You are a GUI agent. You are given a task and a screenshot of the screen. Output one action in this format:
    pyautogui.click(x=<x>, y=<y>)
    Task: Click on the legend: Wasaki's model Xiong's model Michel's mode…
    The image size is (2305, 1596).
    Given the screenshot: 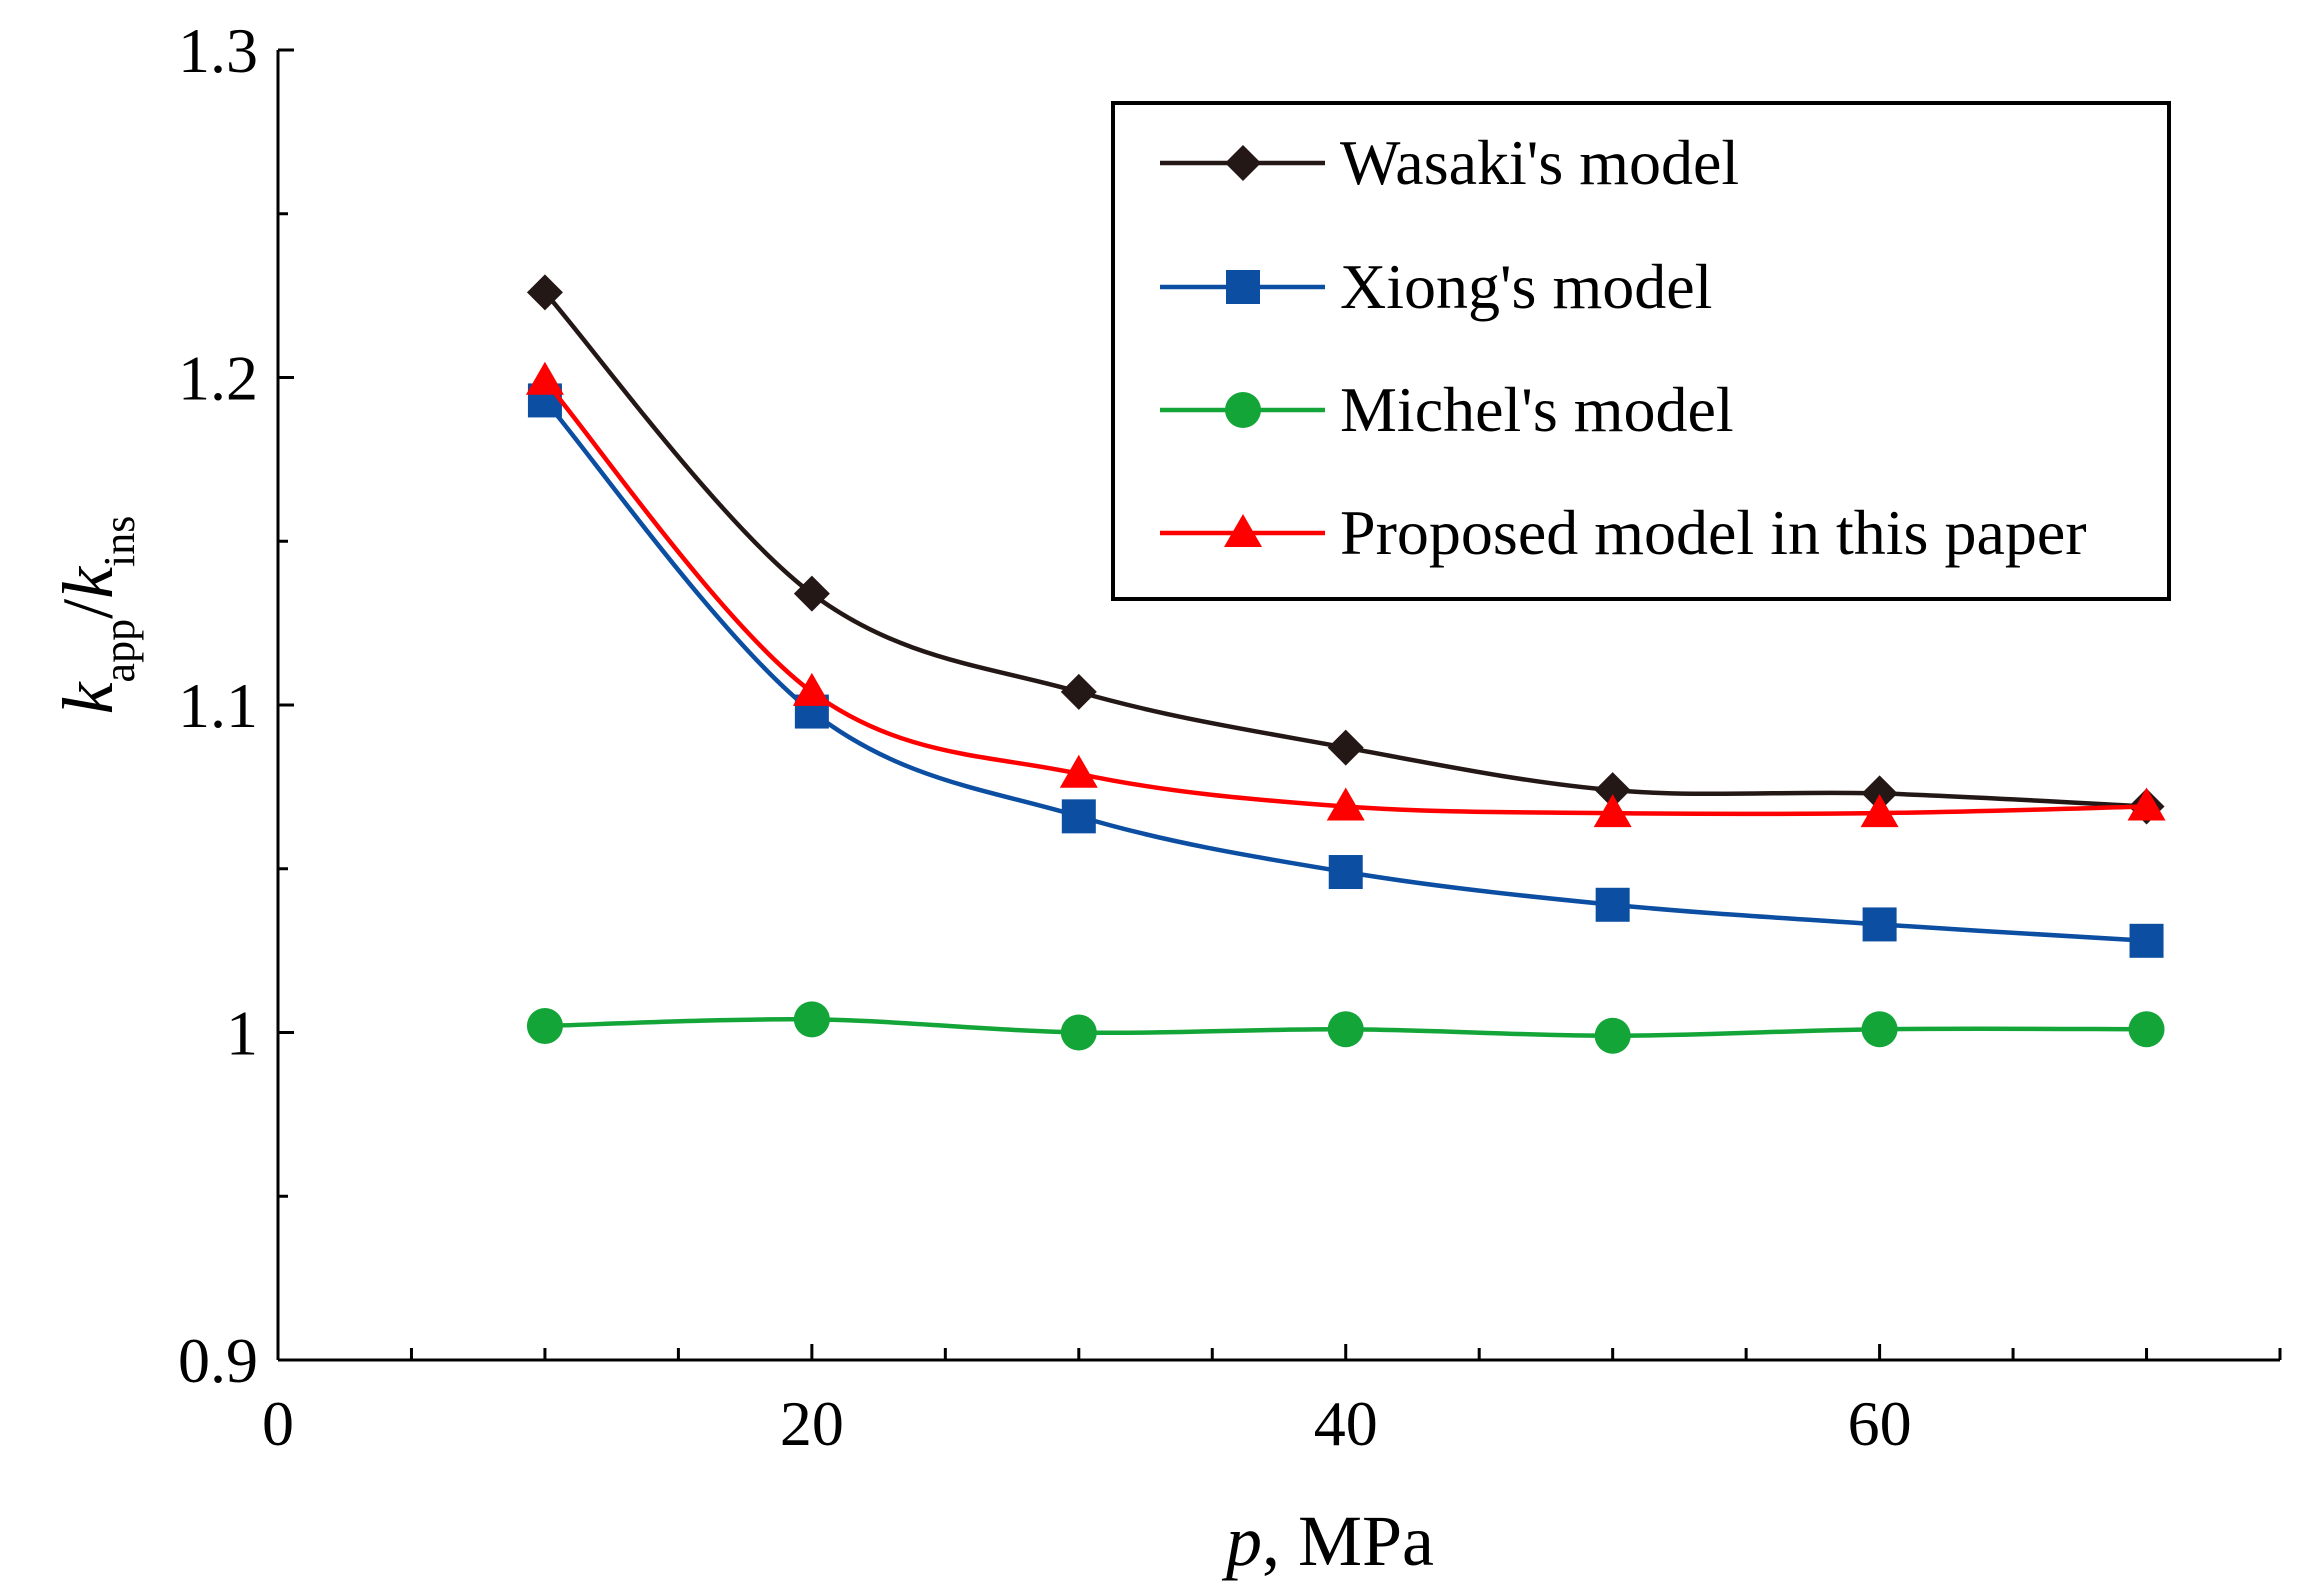 What is the action you would take?
    pyautogui.click(x=1641, y=351)
    